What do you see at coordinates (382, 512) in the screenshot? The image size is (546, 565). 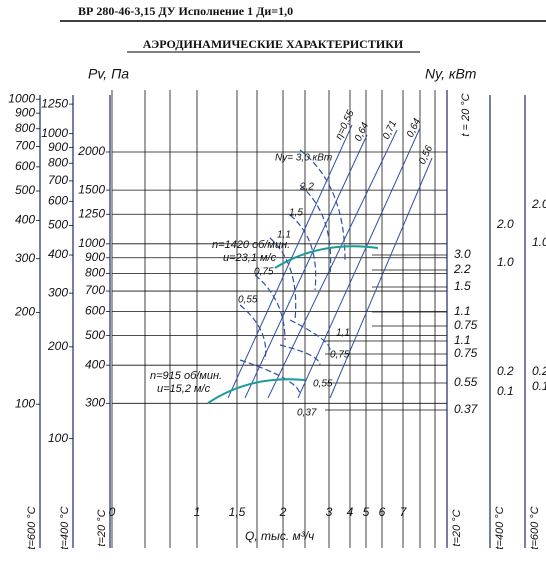 I see `q-tick-label: 6` at bounding box center [382, 512].